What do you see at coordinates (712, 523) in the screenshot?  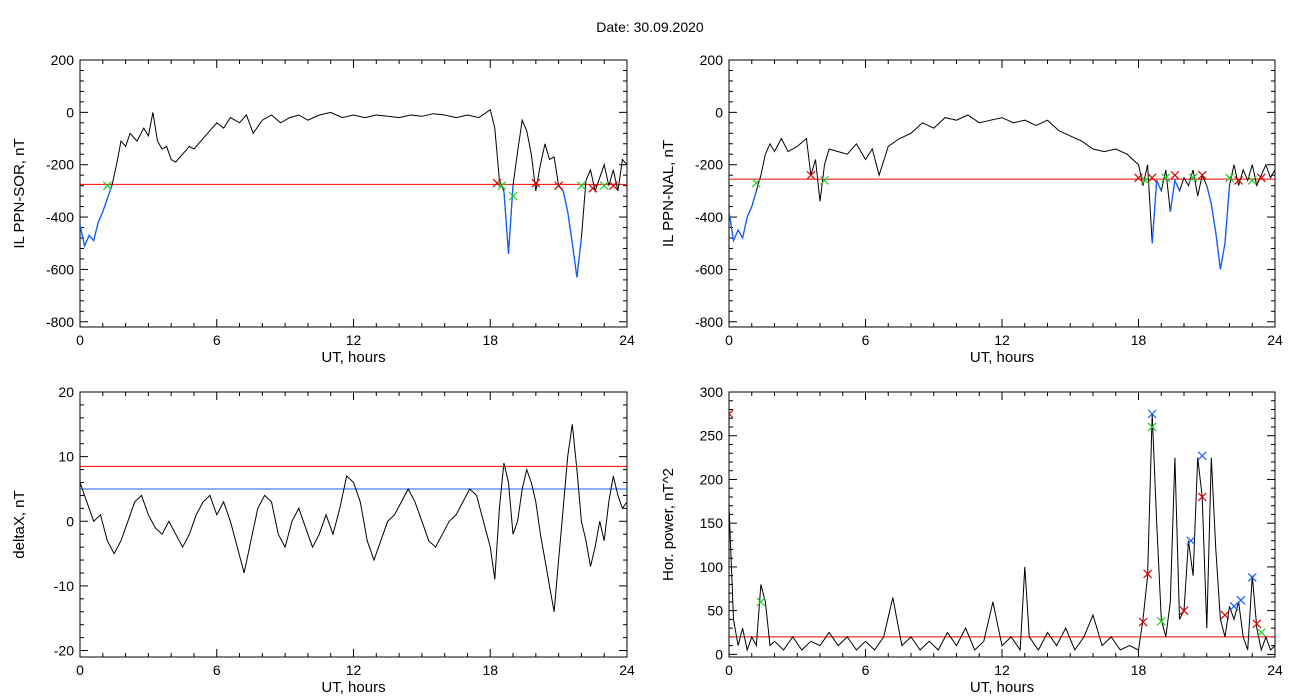 I see `y-tick-label: 150` at bounding box center [712, 523].